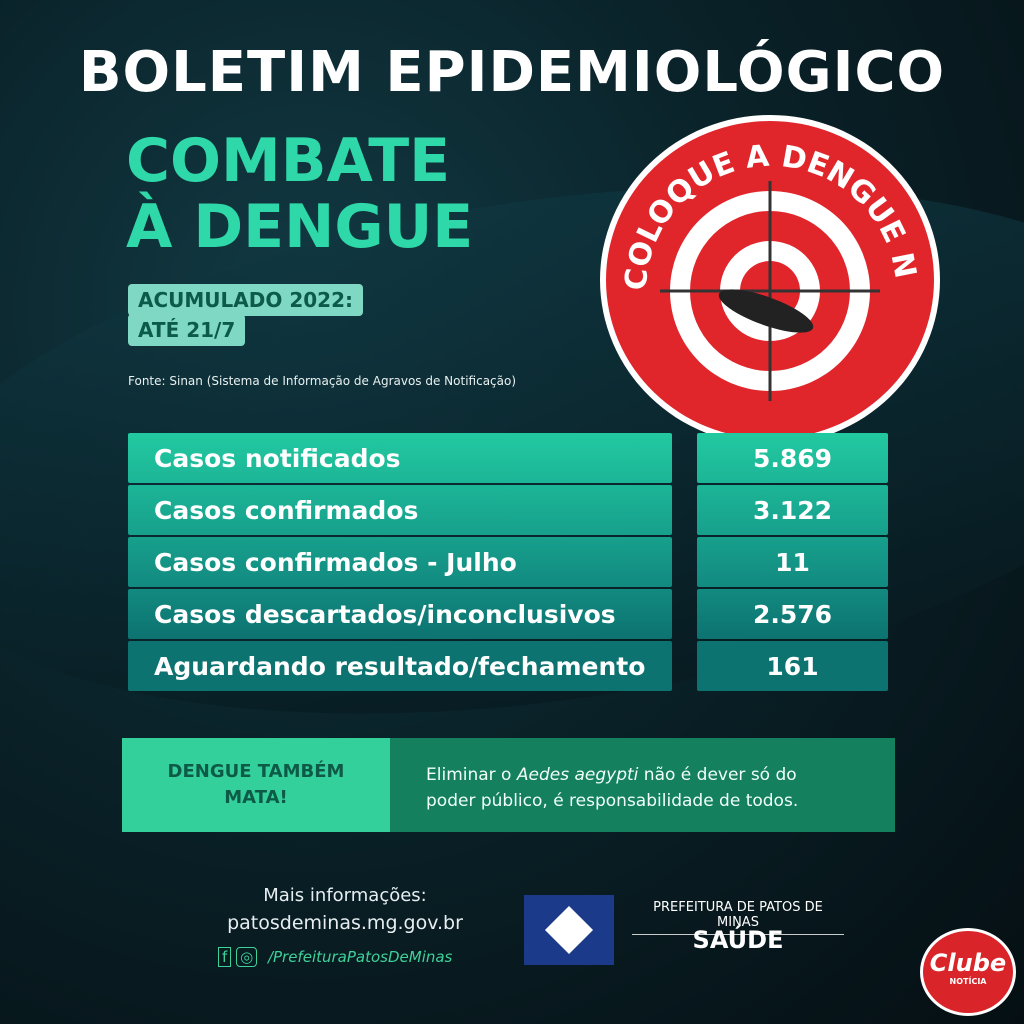 The width and height of the screenshot is (1024, 1024). I want to click on more-info-label: Mais informações:, so click(345, 895).